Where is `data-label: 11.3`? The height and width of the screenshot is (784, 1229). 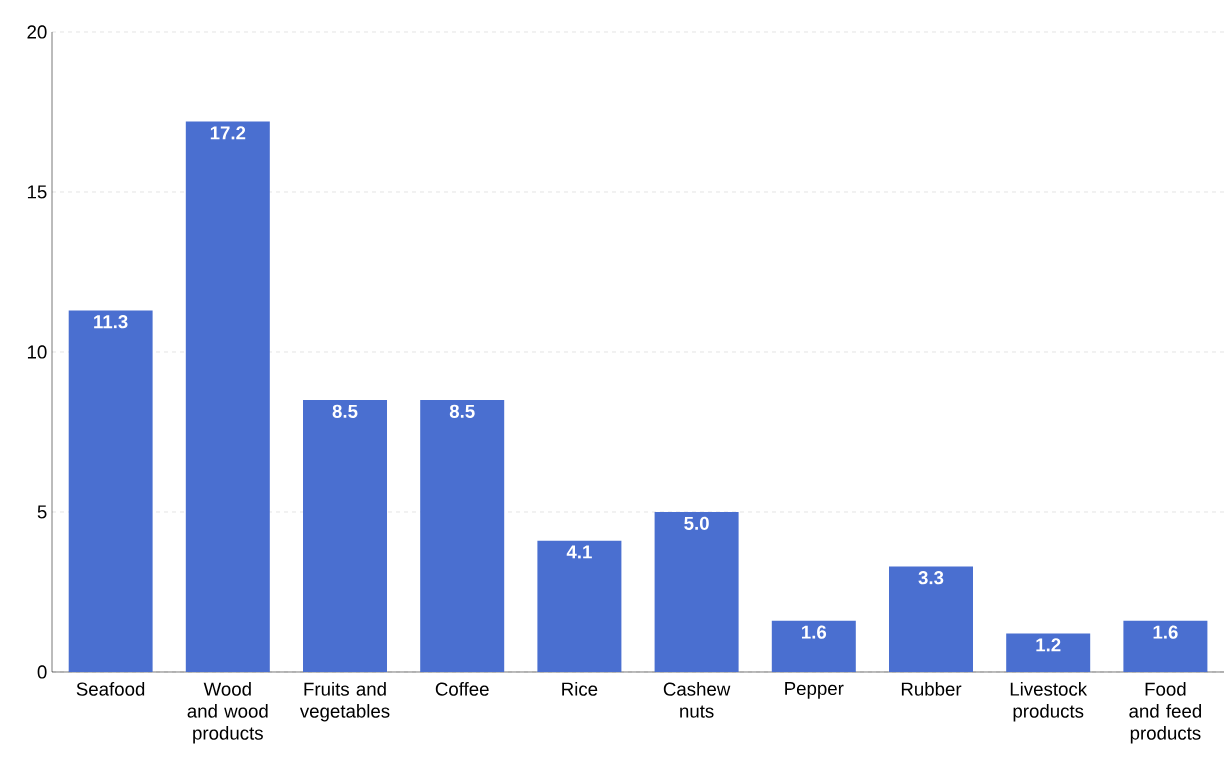
data-label: 11.3 is located at coordinates (111, 322).